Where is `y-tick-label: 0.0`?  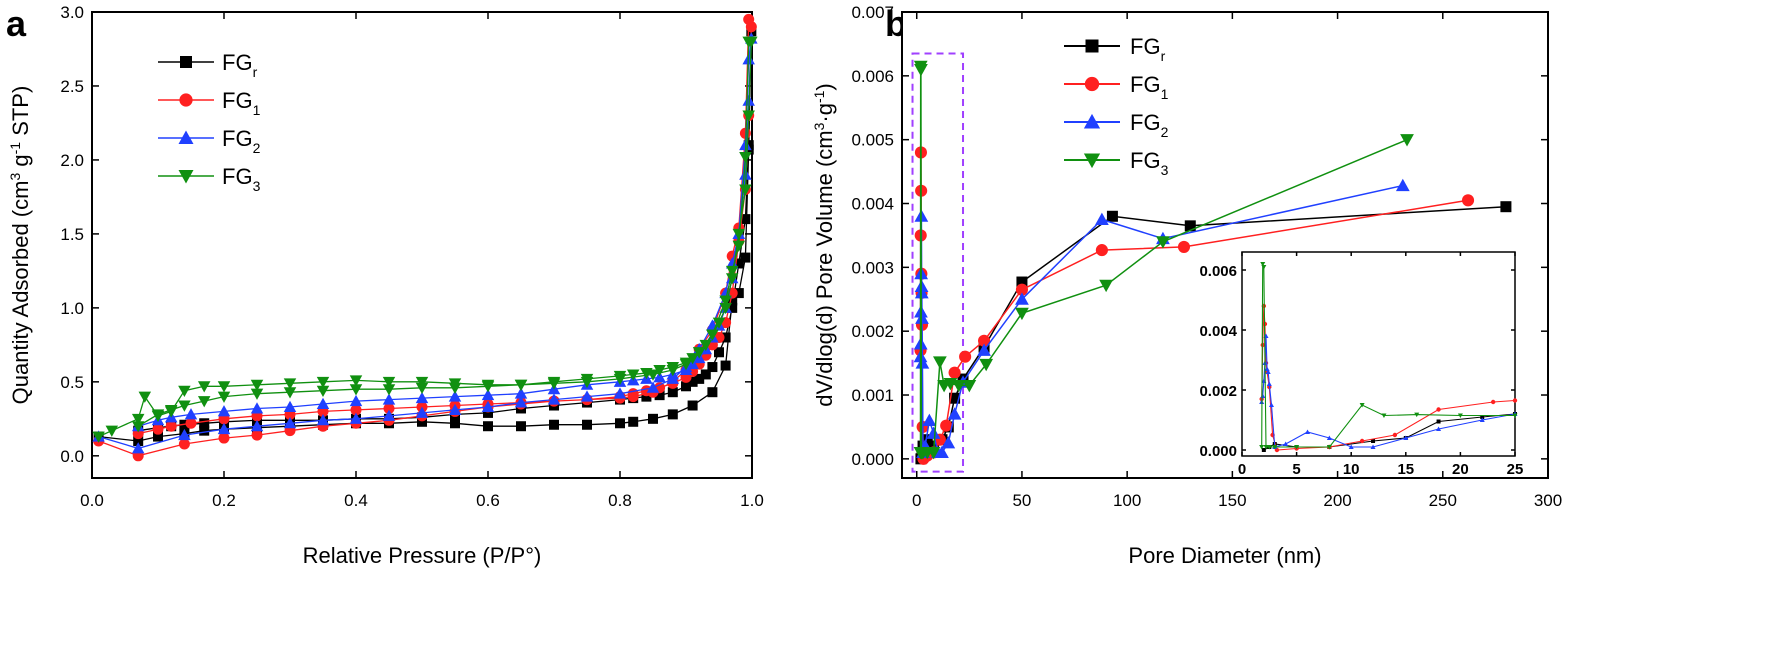 y-tick-label: 0.0 is located at coordinates (72, 456).